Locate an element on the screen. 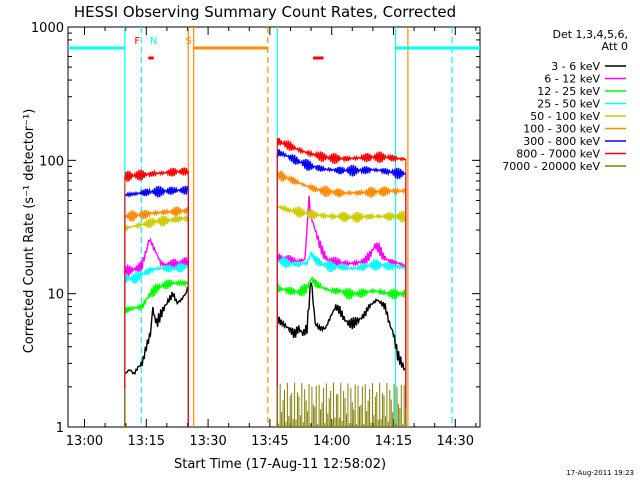  flag-letter: F is located at coordinates (137, 41).